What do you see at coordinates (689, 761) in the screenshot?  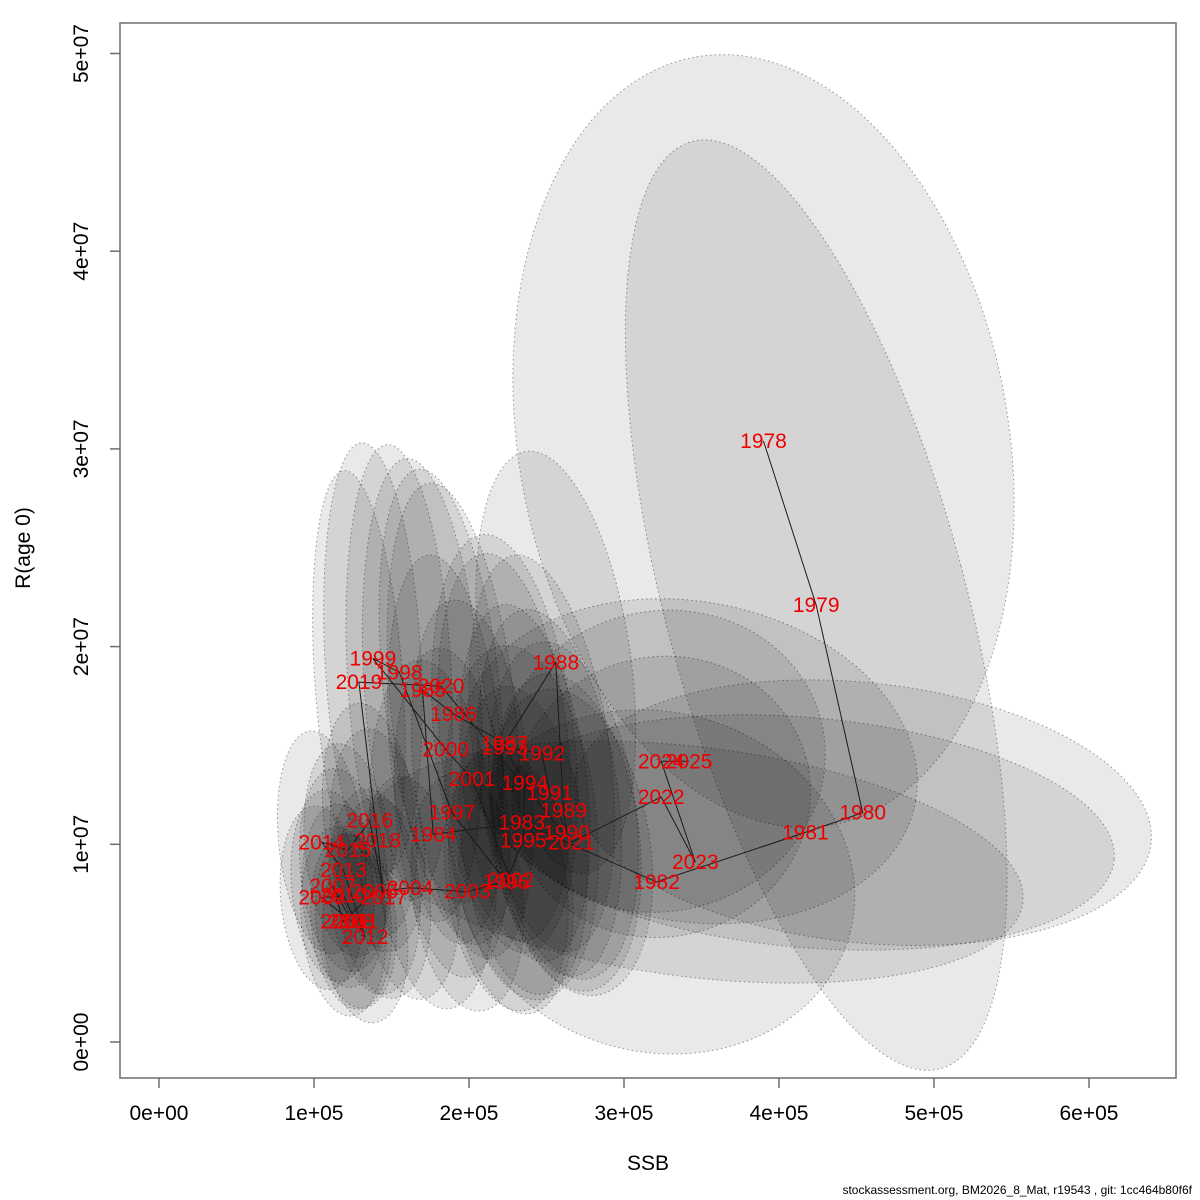 I see `year-label-2025: 2025` at bounding box center [689, 761].